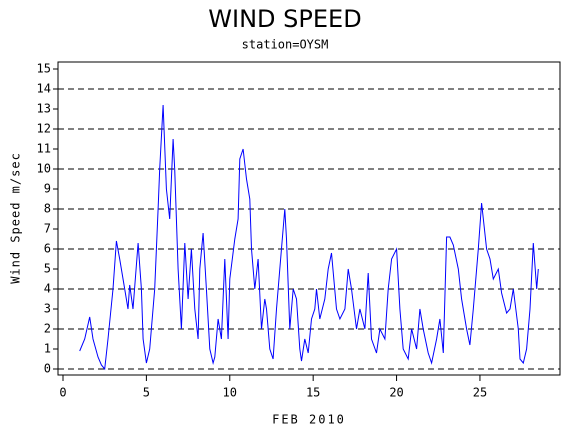  What do you see at coordinates (146, 393) in the screenshot?
I see `x-tick-label: 5` at bounding box center [146, 393].